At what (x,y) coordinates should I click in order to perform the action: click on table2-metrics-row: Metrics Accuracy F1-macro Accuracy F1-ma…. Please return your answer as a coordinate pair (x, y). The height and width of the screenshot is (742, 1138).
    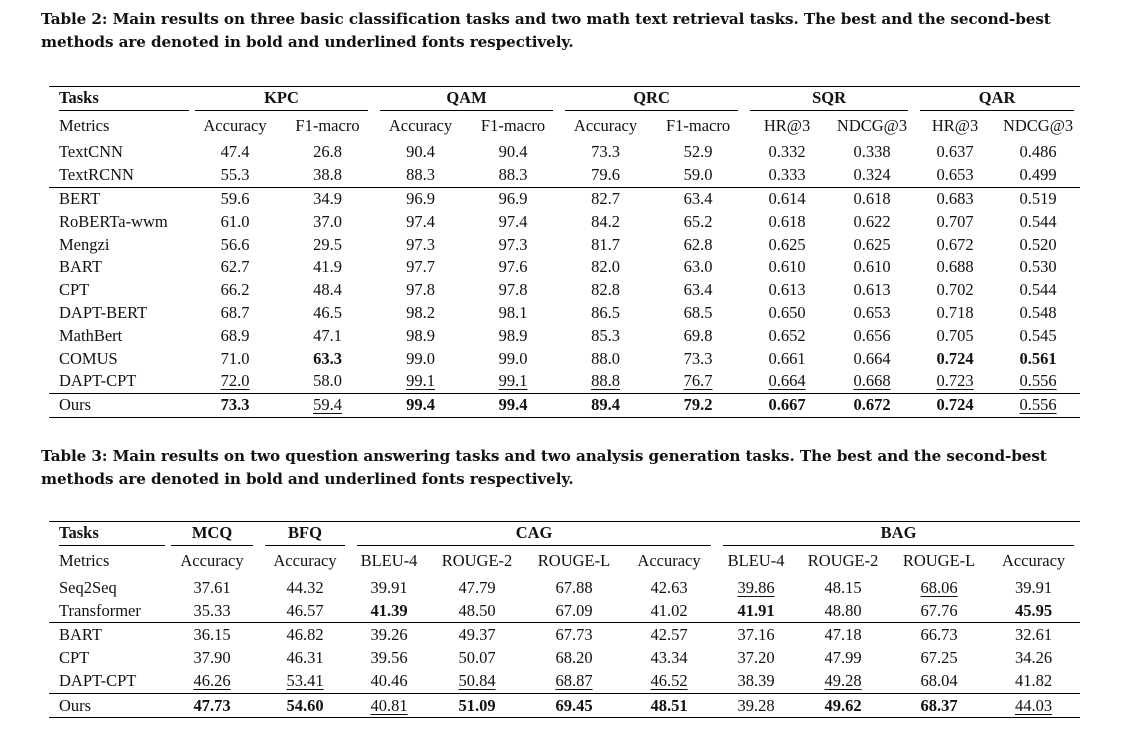
    Looking at the image, I should click on (564, 126).